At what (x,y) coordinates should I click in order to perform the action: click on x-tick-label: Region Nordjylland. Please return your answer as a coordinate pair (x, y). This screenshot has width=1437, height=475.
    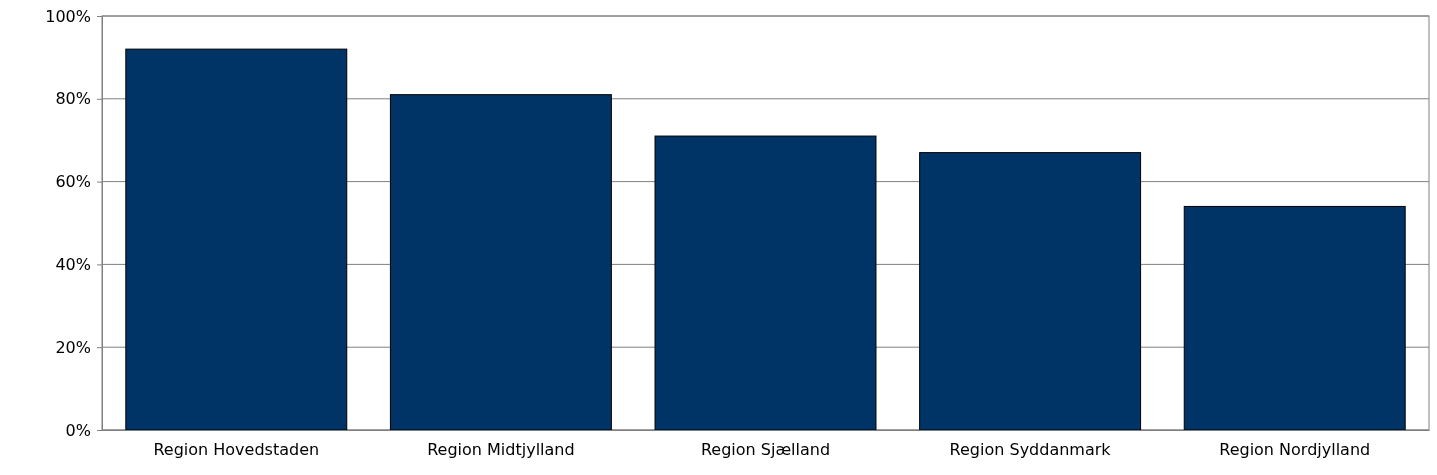
    Looking at the image, I should click on (1295, 450).